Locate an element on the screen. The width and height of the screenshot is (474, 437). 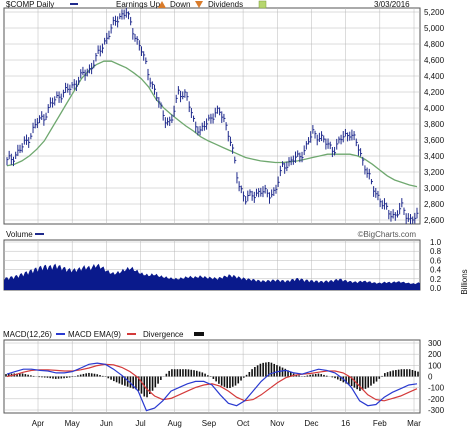
price-y-tick-label: 4,000 is located at coordinates (434, 108).